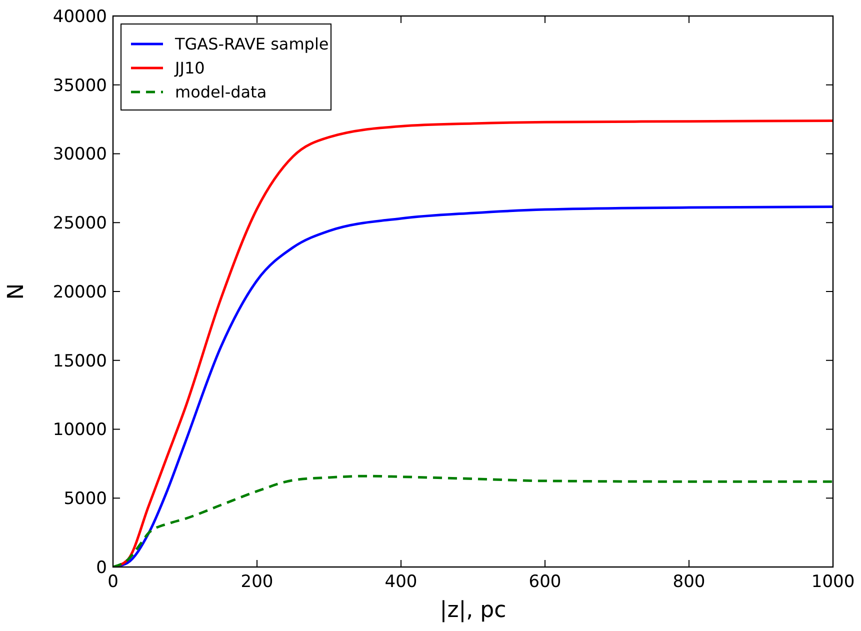 This screenshot has width=861, height=631. Describe the element at coordinates (401, 582) in the screenshot. I see `x-tick-label: 400` at that location.